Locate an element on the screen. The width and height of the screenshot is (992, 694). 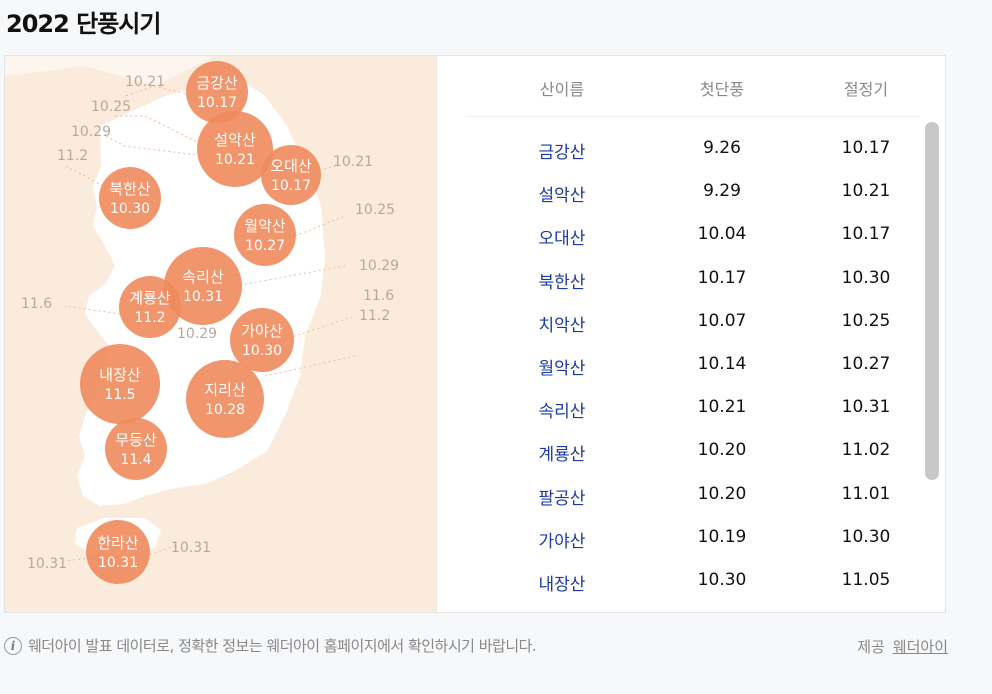
header-peak: 절정기 is located at coordinates (866, 89).